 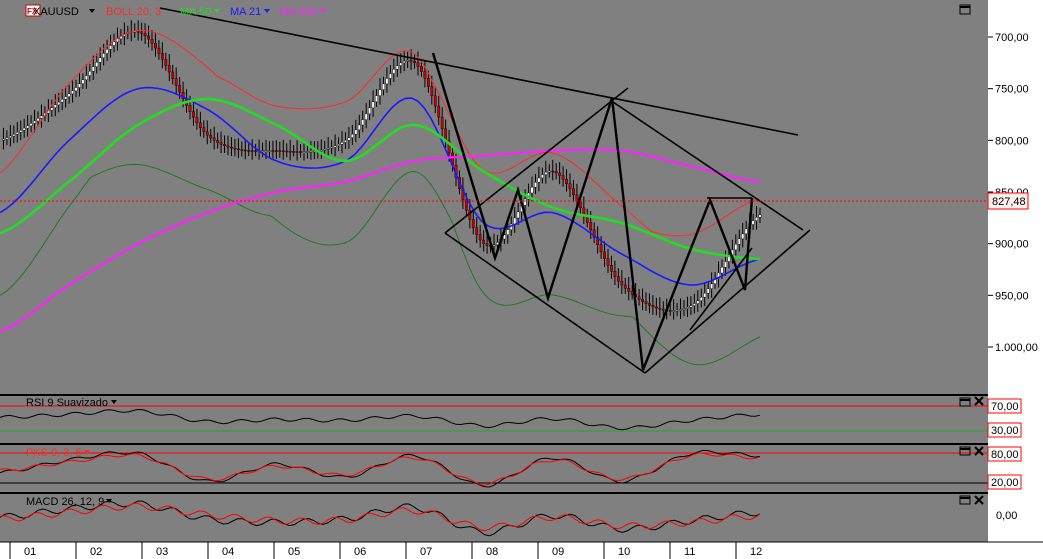 I want to click on current-price-label: 827,48, so click(x=1009, y=202).